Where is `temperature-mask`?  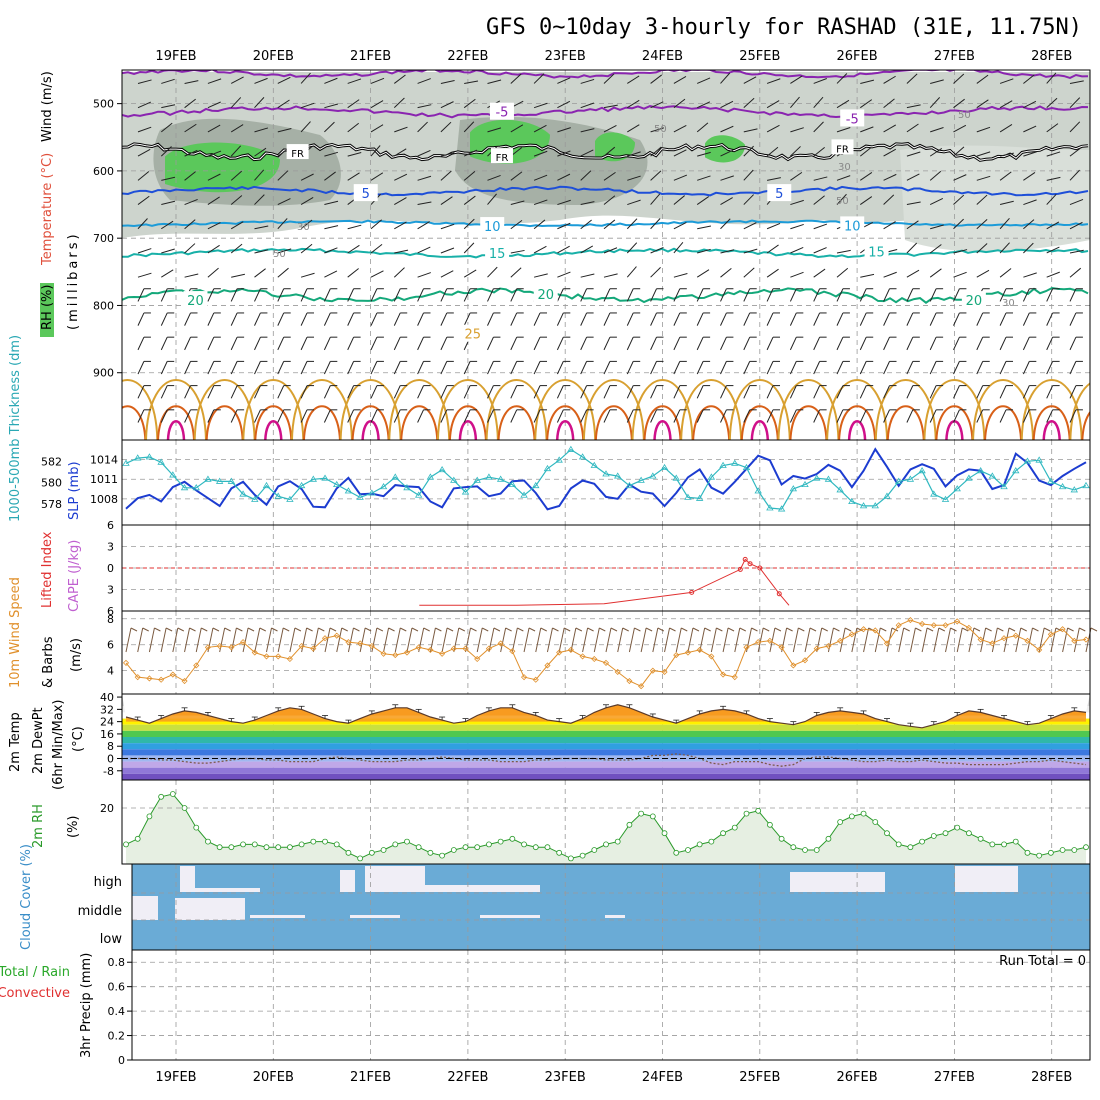 temperature-mask is located at coordinates (606, 711).